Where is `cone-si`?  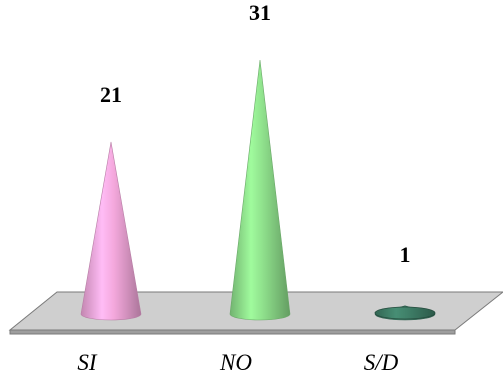
cone-si is located at coordinates (111, 231).